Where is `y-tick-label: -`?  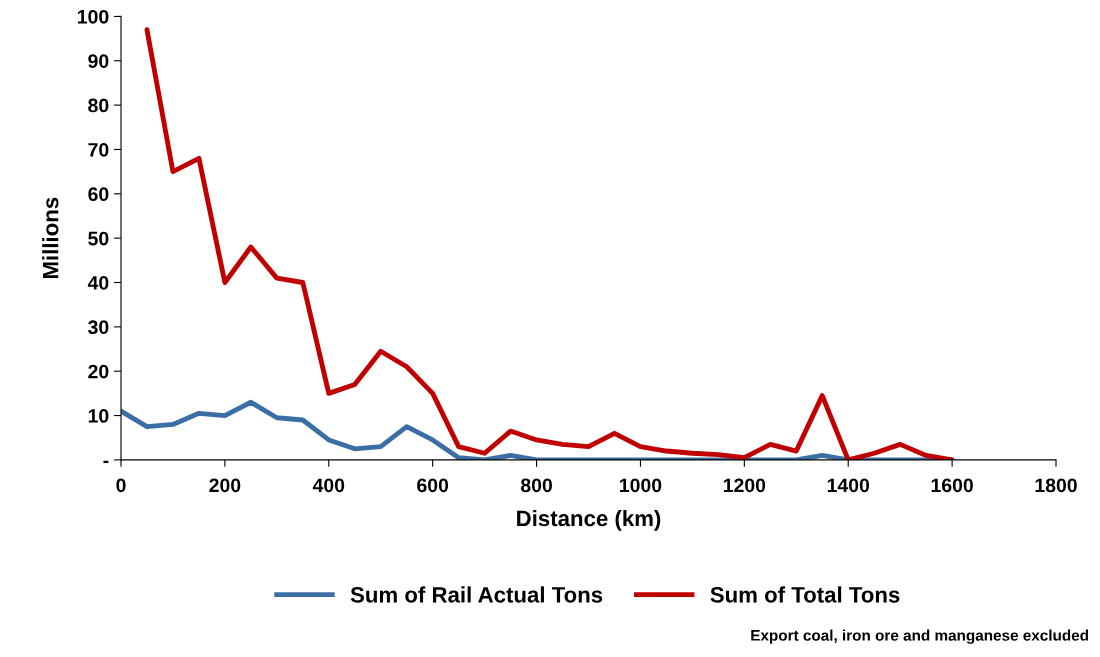 y-tick-label: - is located at coordinates (106, 462).